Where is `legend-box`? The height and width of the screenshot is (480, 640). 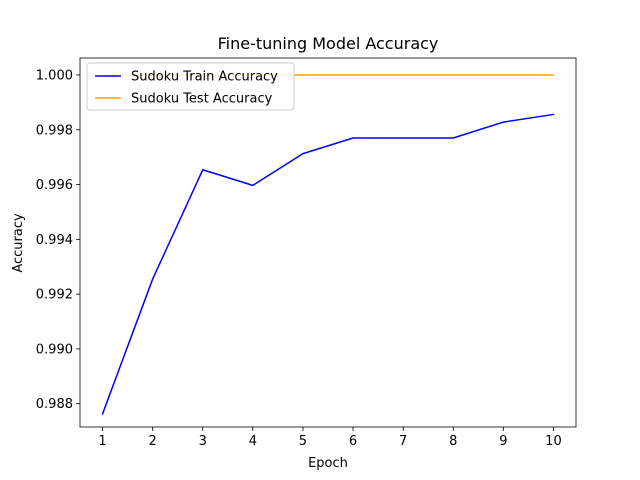
legend-box is located at coordinates (190, 86).